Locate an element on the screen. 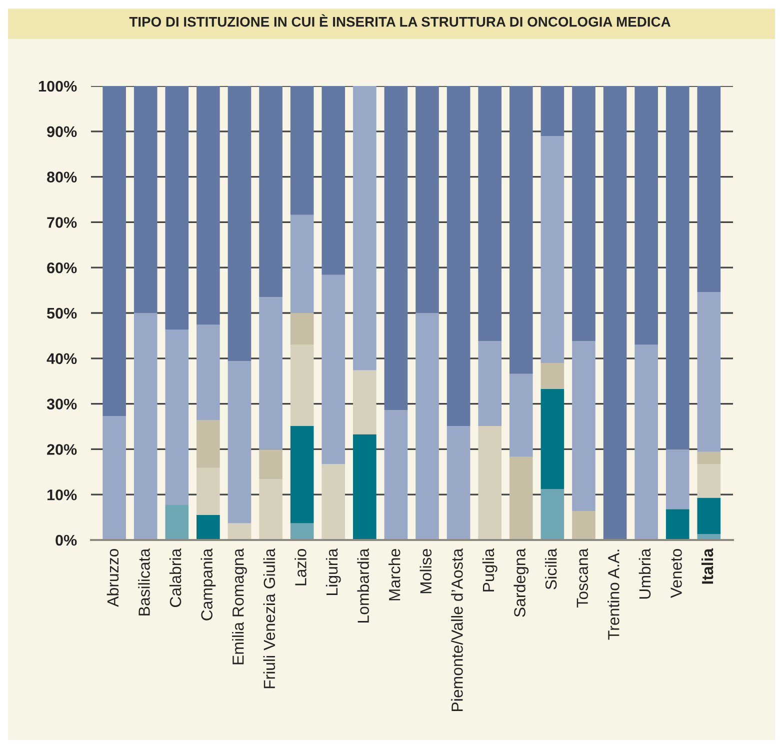  x-tick-label: Abruzzo is located at coordinates (112, 578).